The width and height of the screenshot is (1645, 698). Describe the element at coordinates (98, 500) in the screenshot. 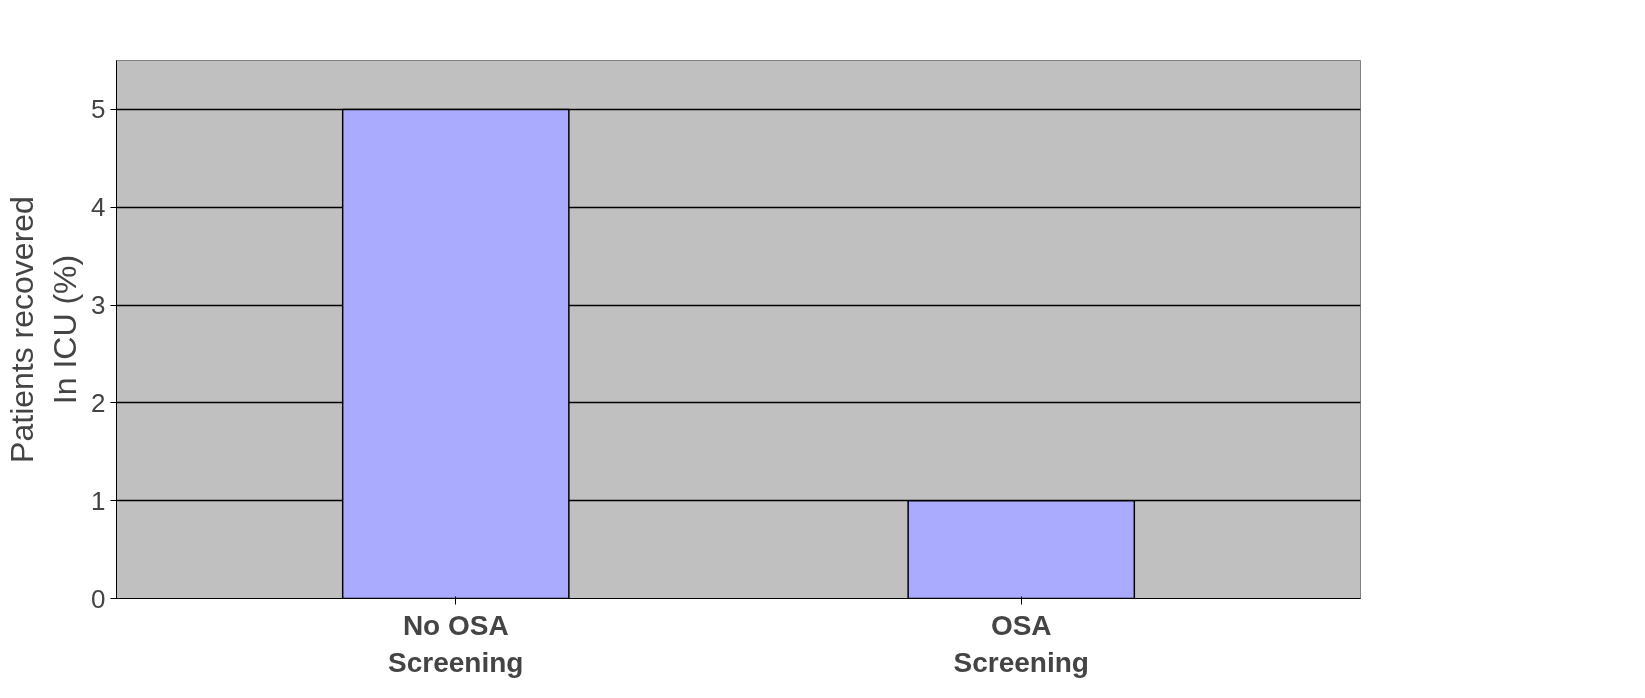

I see `y-tick-label: 1` at that location.